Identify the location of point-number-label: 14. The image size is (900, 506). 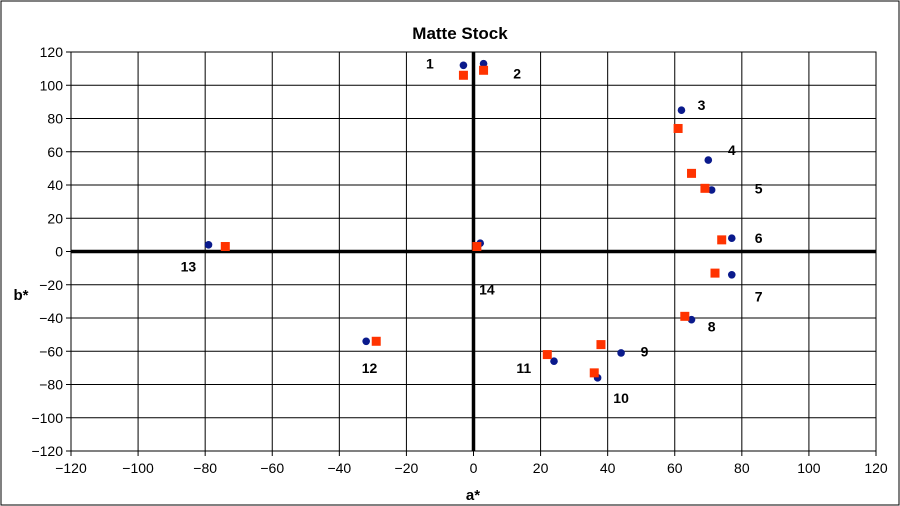
(487, 290).